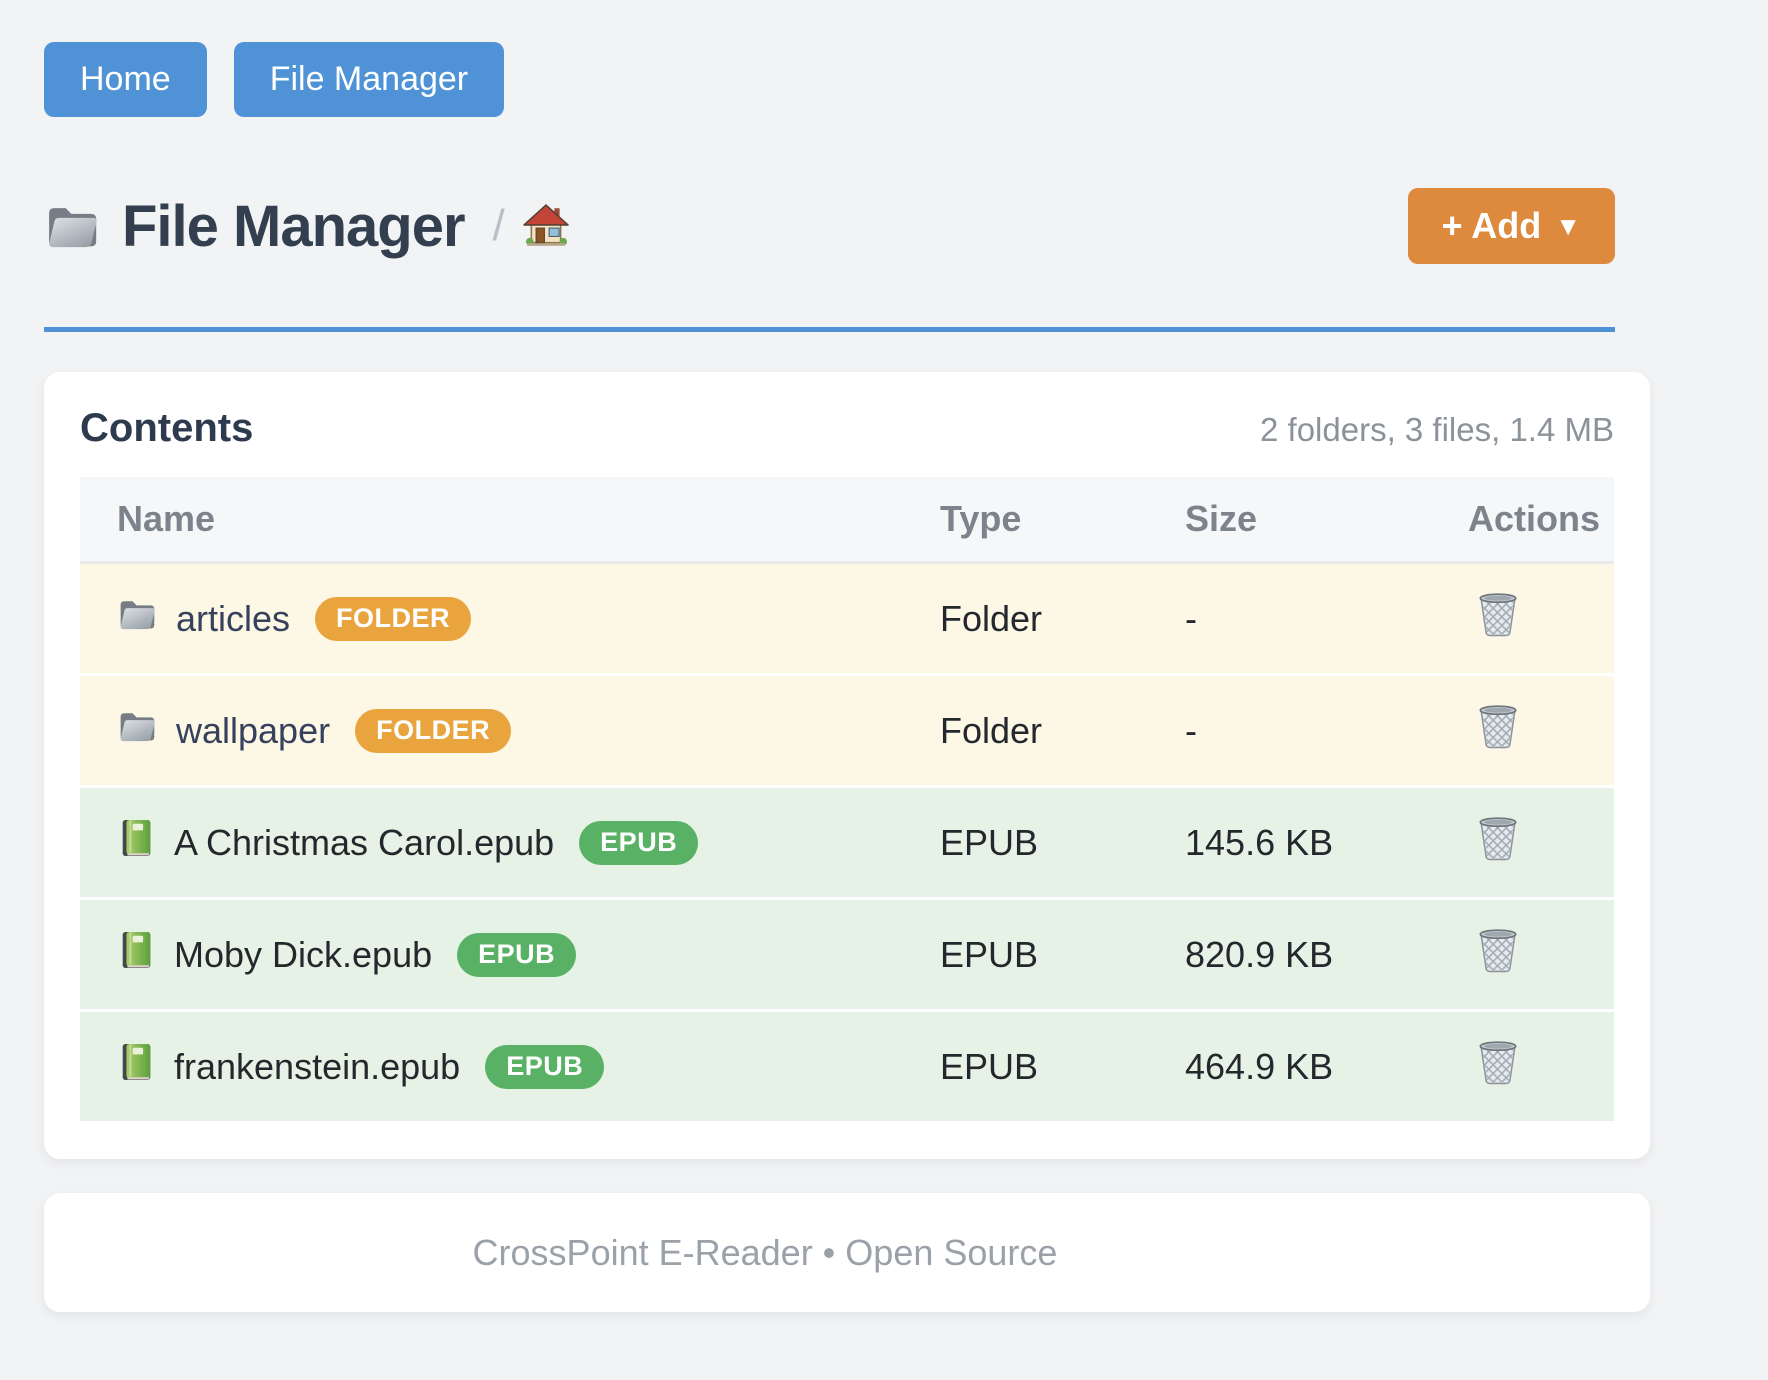 This screenshot has width=1768, height=1380. I want to click on table-row: articles FOLDER Folder -, so click(847, 618).